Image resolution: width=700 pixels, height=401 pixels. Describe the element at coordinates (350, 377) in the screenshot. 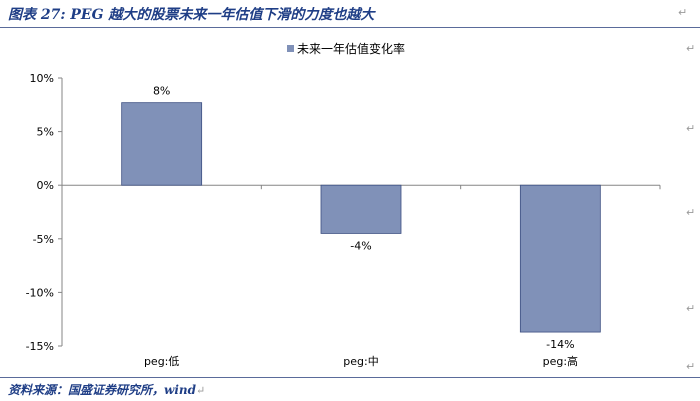

I see `source-rule` at that location.